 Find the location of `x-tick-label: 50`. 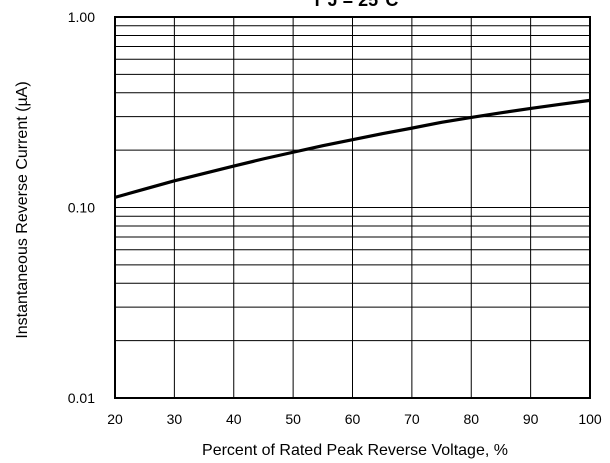

x-tick-label: 50 is located at coordinates (293, 419).